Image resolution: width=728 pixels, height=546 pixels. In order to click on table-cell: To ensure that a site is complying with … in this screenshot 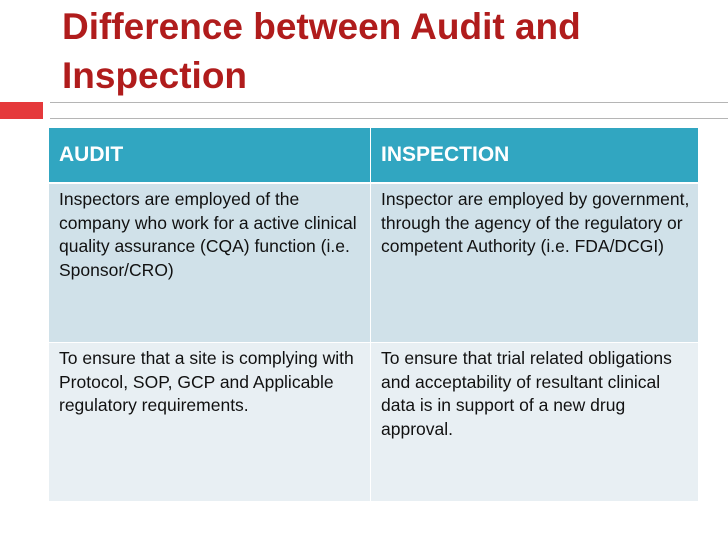, I will do `click(209, 422)`.